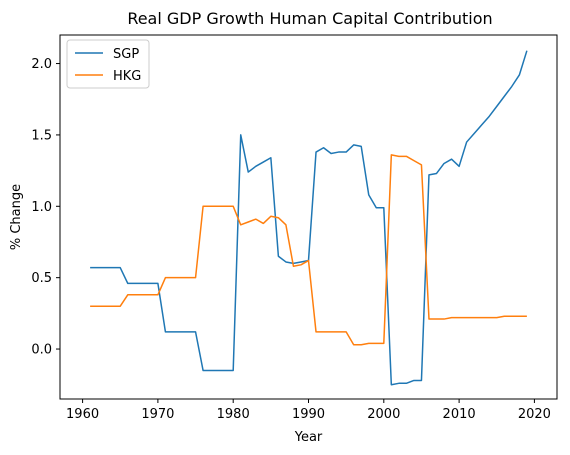  What do you see at coordinates (41, 64) in the screenshot?
I see `y-tick-label: 2.0` at bounding box center [41, 64].